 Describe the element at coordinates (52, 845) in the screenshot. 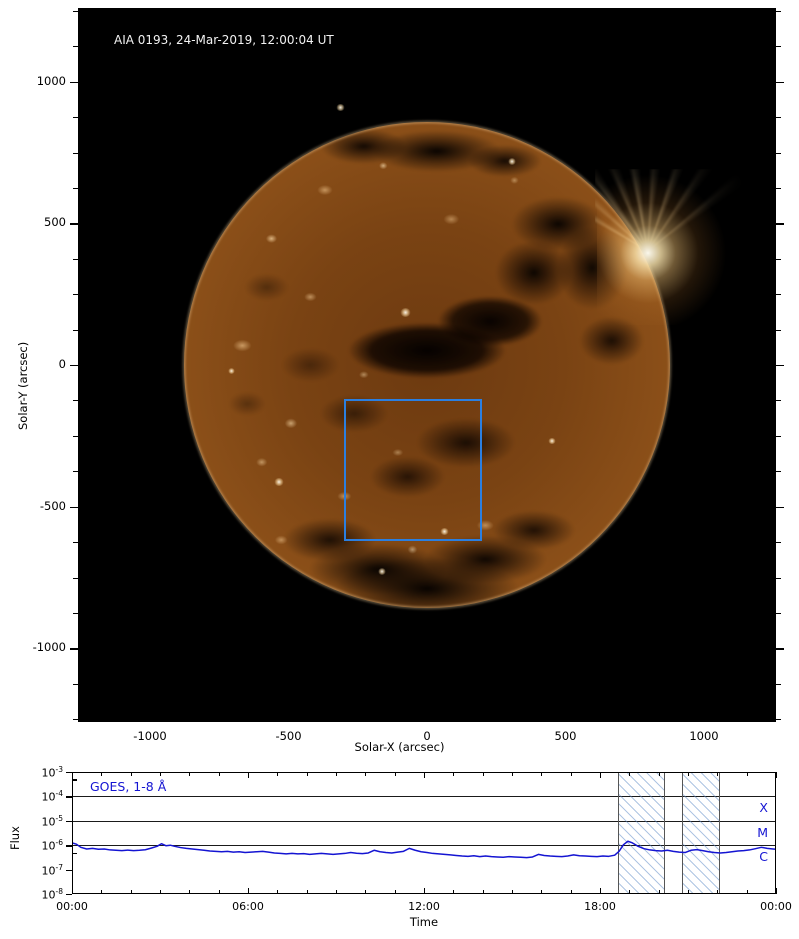

I see `goes-ytick-label: 10⁻⁶` at that location.